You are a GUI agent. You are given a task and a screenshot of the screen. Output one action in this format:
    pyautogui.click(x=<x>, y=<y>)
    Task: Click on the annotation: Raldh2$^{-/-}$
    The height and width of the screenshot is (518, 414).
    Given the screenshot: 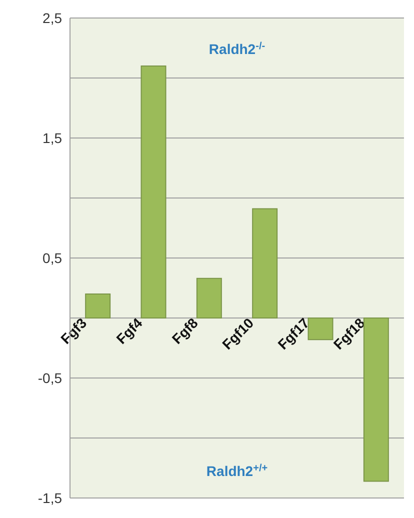 What is the action you would take?
    pyautogui.click(x=237, y=48)
    